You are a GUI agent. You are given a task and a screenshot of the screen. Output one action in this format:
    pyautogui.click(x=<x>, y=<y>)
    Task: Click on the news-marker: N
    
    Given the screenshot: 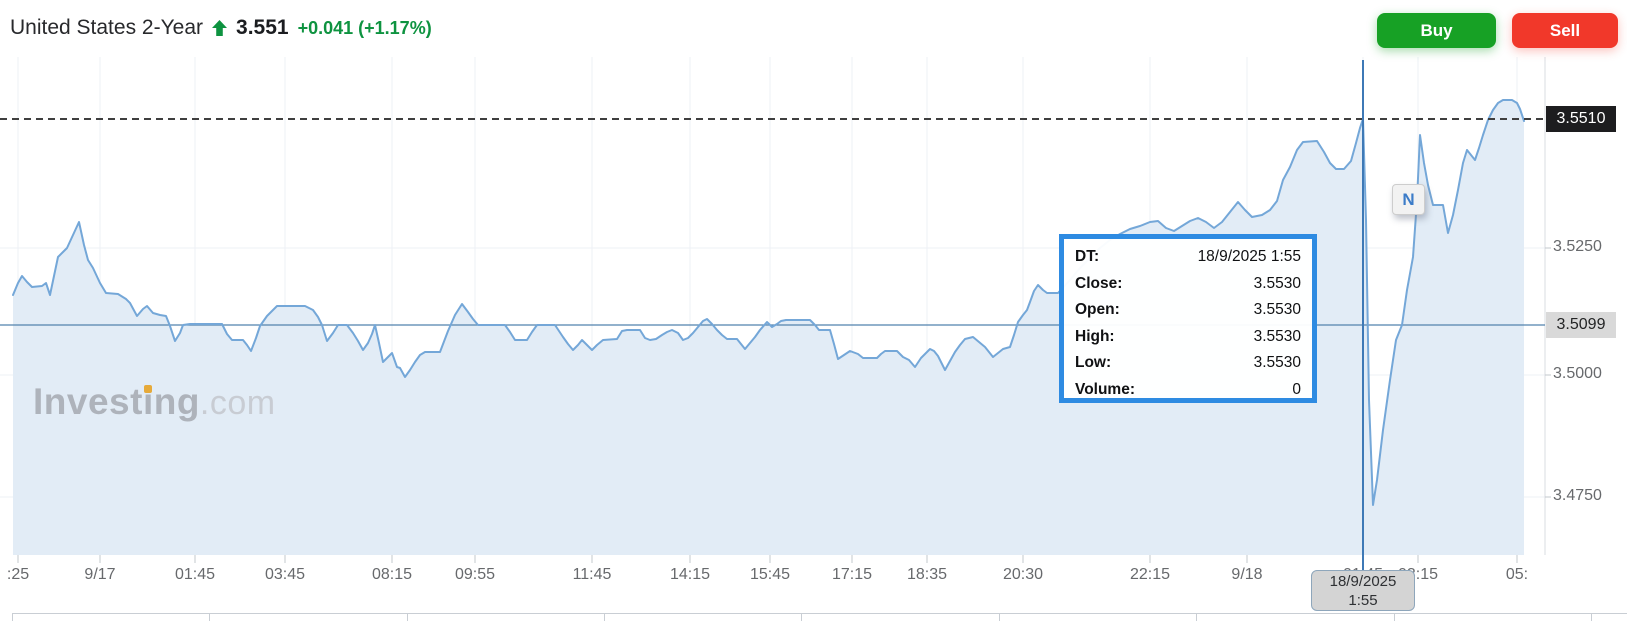 What is the action you would take?
    pyautogui.click(x=1408, y=199)
    